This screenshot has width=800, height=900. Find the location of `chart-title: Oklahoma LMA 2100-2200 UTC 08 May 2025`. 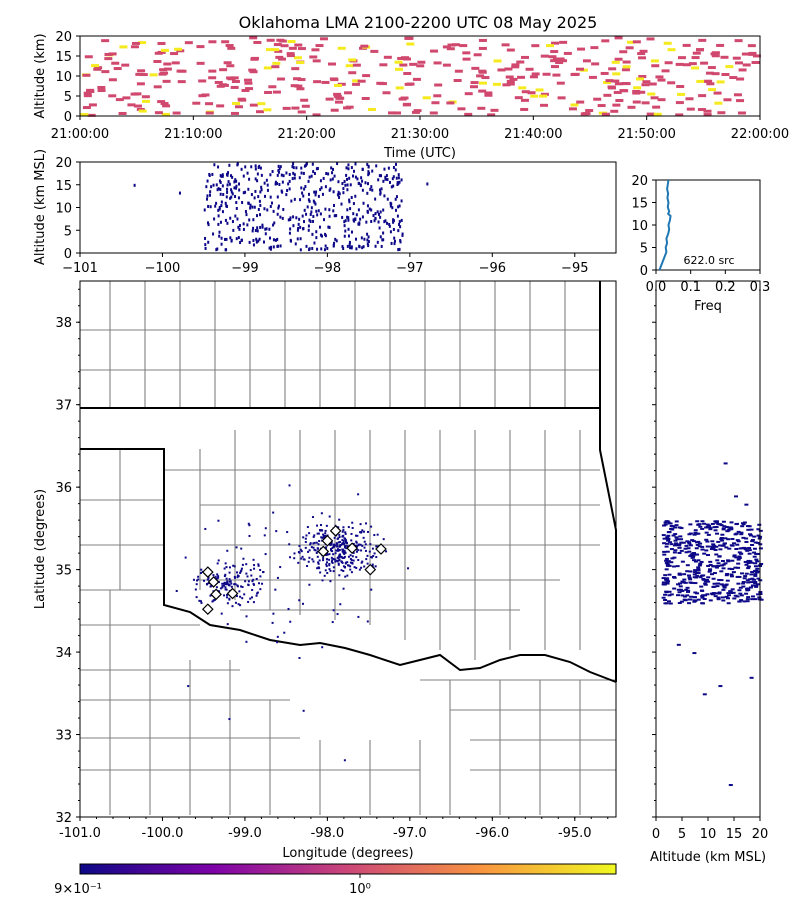

chart-title: Oklahoma LMA 2100-2200 UTC 08 May 2025 is located at coordinates (418, 22).